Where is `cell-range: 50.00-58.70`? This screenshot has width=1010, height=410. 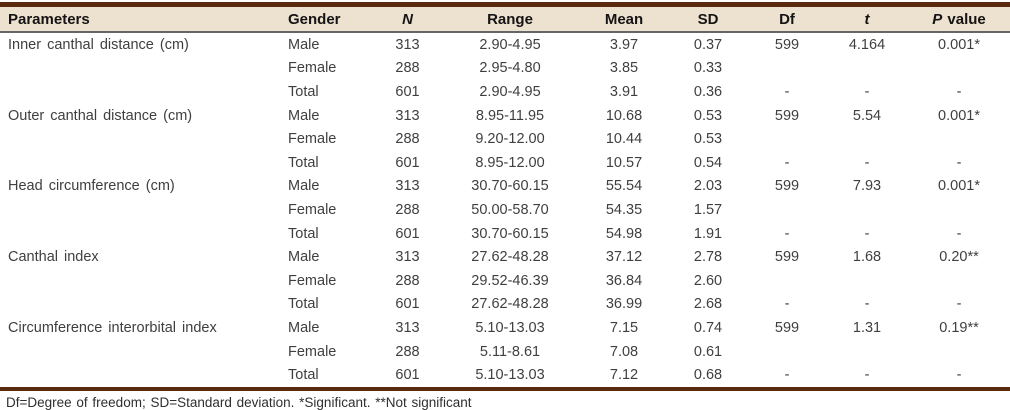 cell-range: 50.00-58.70 is located at coordinates (510, 209).